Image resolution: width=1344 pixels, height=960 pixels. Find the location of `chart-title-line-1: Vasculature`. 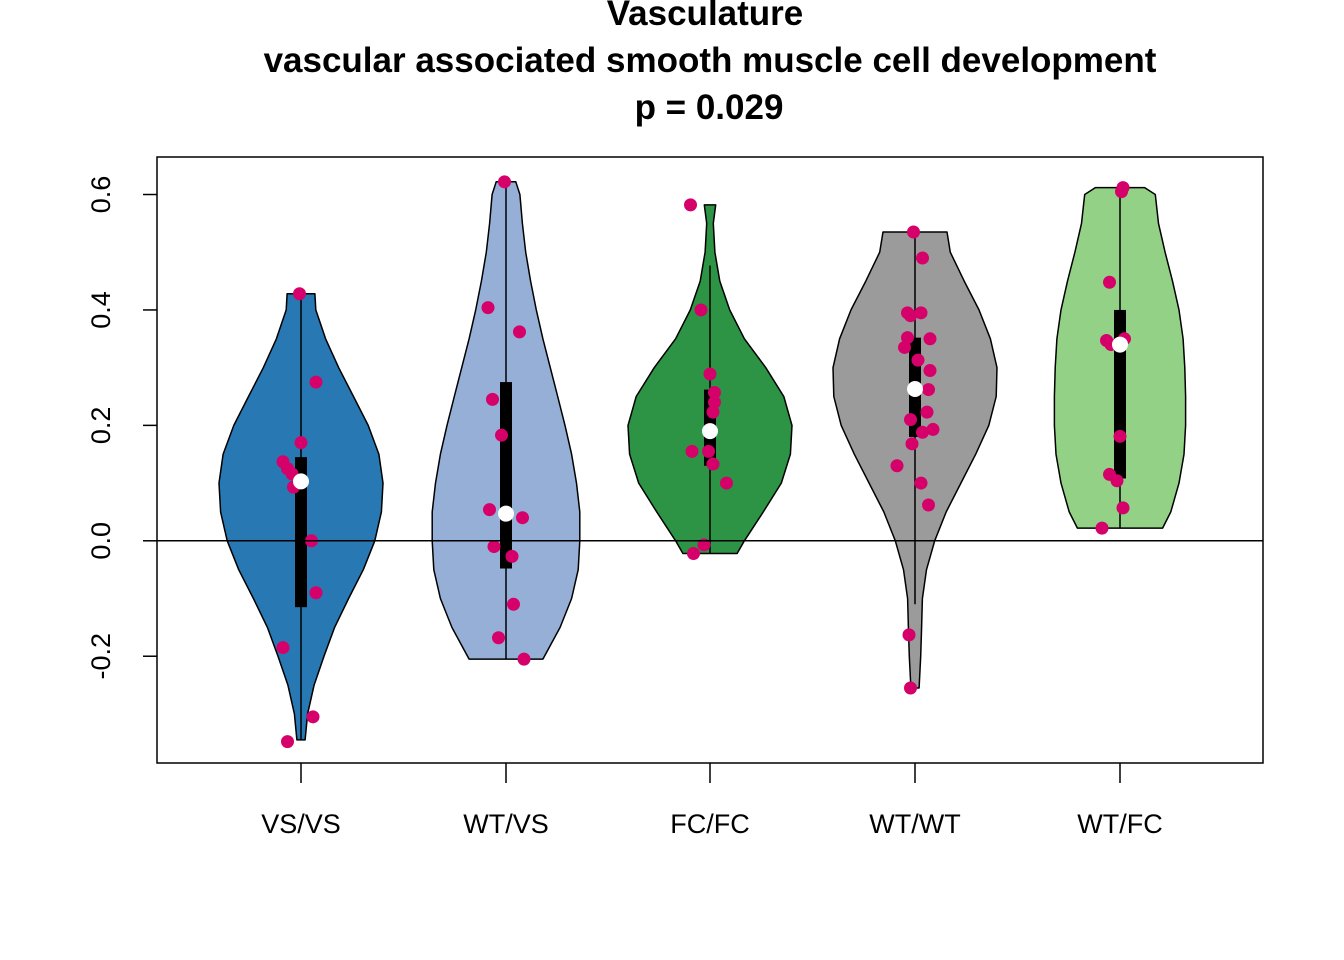

chart-title-line-1: Vasculature is located at coordinates (705, 16).